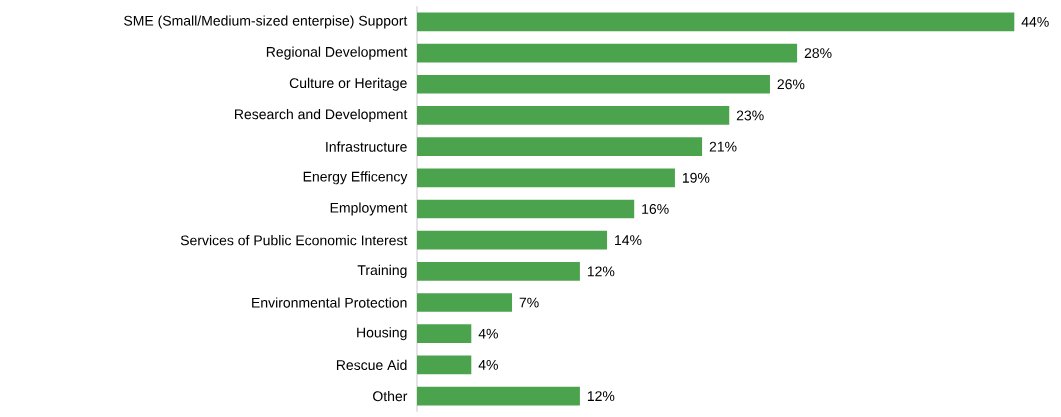 The width and height of the screenshot is (1061, 417). I want to click on y-tick-label: SME (Small/Medium-sized enterpise) Support, so click(266, 22).